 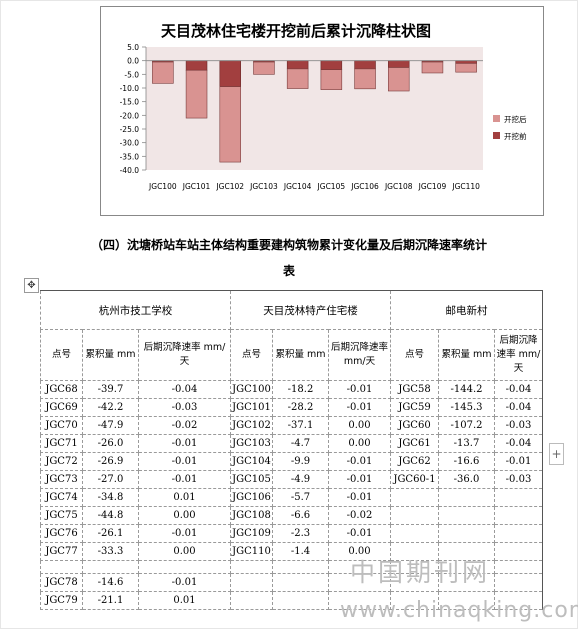 What do you see at coordinates (163, 72) in the screenshot?
I see `bar-jgc100-after` at bounding box center [163, 72].